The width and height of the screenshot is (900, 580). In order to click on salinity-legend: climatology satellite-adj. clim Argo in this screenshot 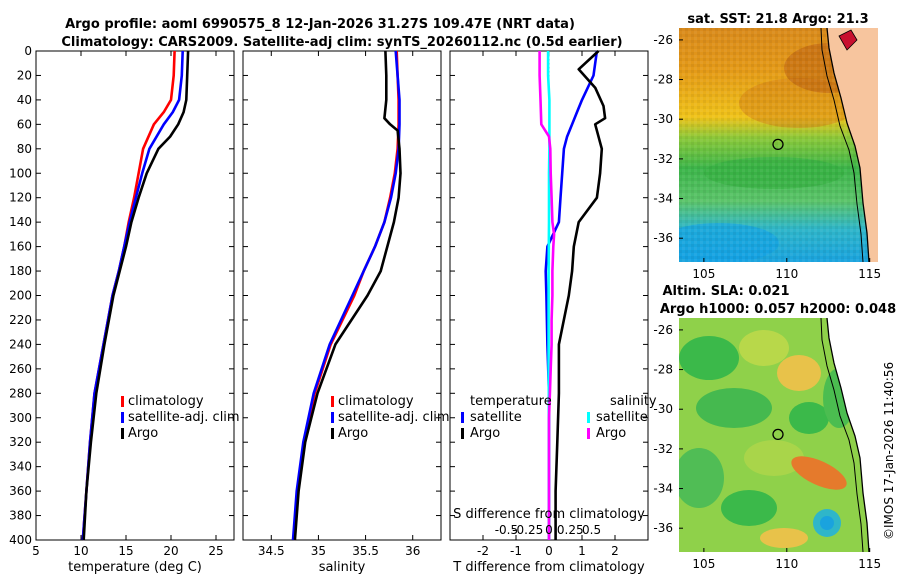, I will do `click(390, 417)`.